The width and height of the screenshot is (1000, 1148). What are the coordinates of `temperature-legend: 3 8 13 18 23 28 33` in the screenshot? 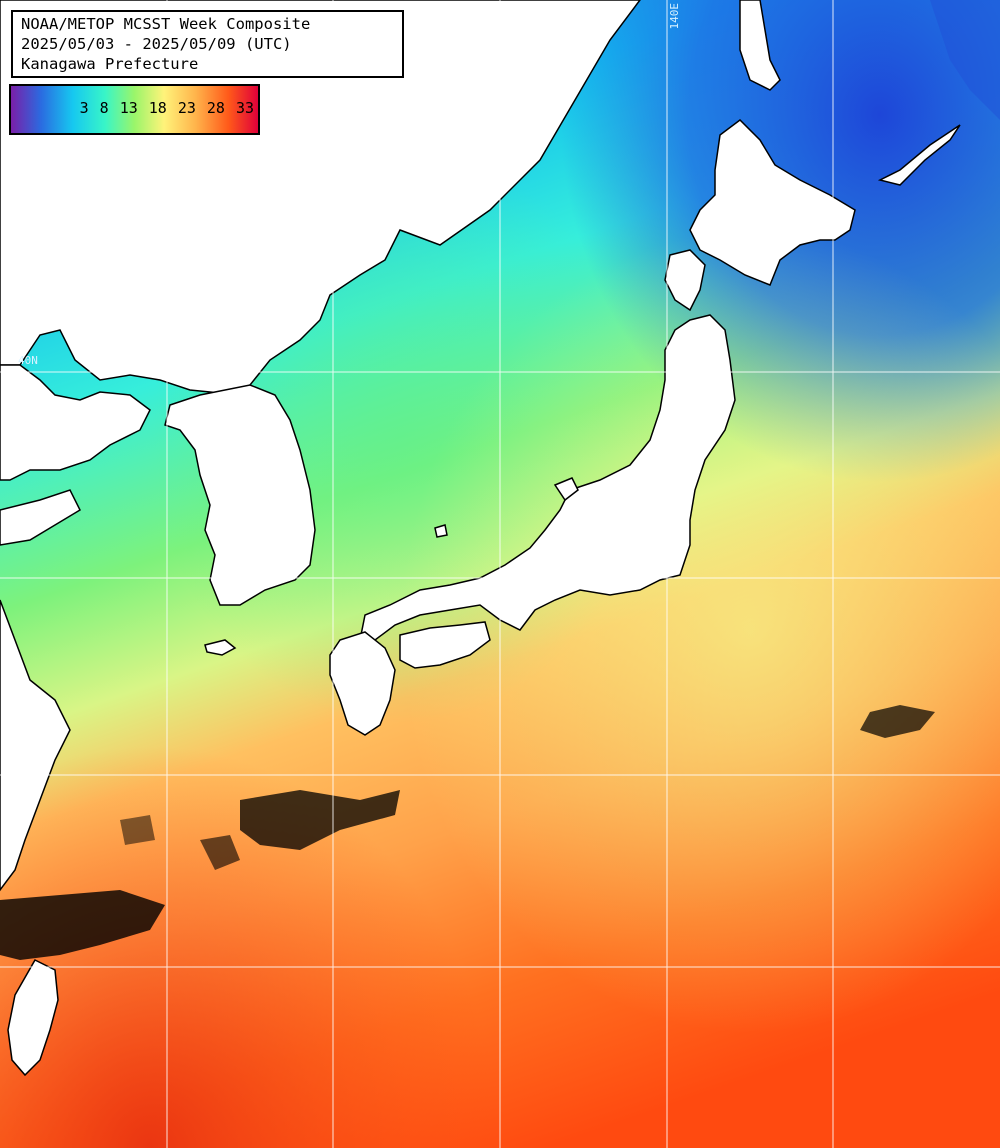 It's located at (134, 109).